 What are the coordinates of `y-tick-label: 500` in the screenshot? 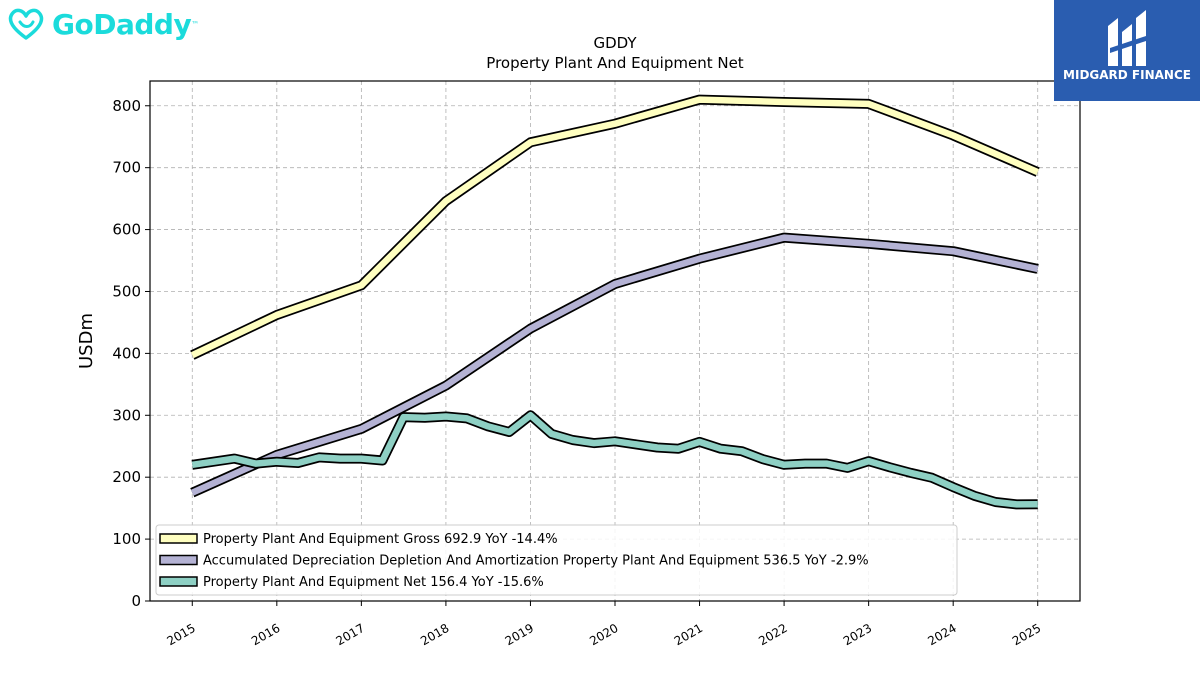 It's located at (126, 291).